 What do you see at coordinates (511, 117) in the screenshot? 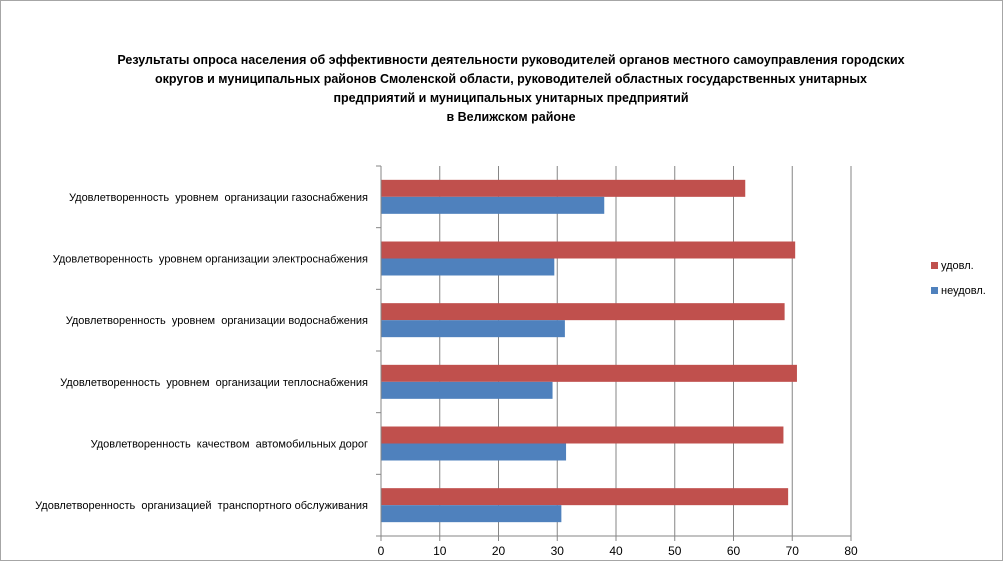
I see `chart-title-line: в Велижском районе` at bounding box center [511, 117].